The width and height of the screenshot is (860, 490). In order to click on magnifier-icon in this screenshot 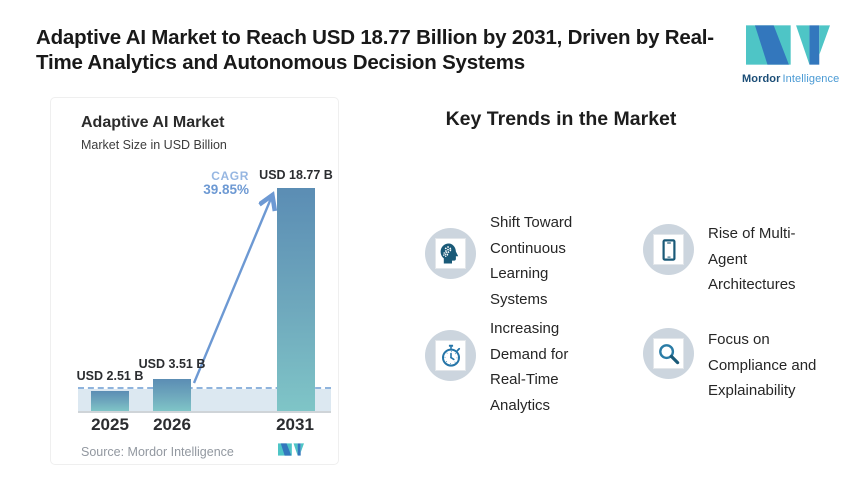, I will do `click(668, 353)`.